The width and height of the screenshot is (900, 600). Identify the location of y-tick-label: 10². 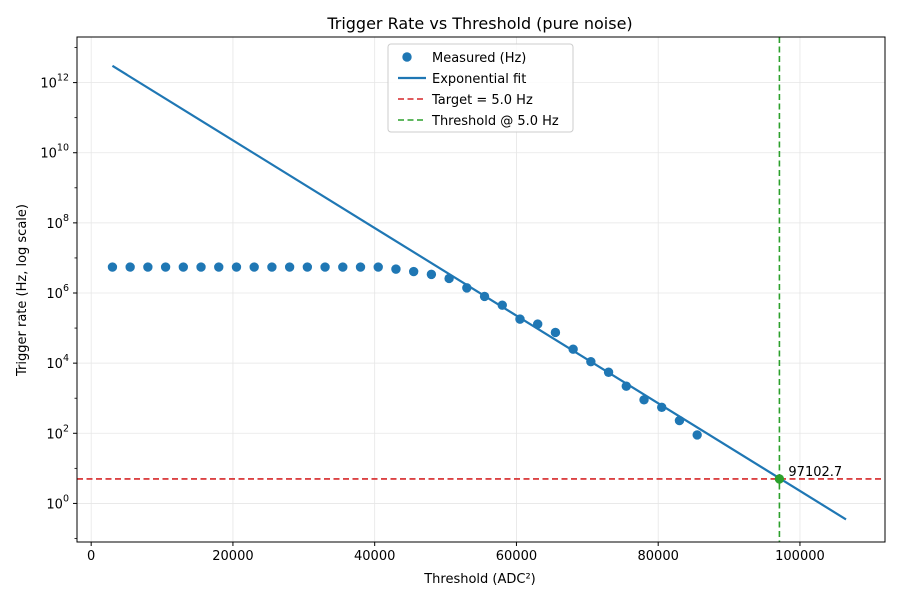
(57, 432).